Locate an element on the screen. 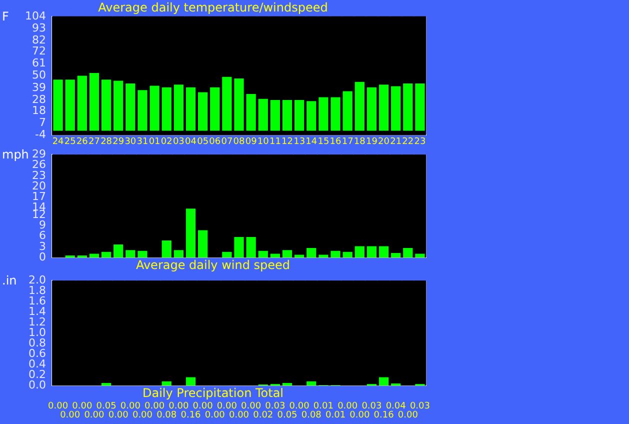  data-label: 0.05 is located at coordinates (106, 406).